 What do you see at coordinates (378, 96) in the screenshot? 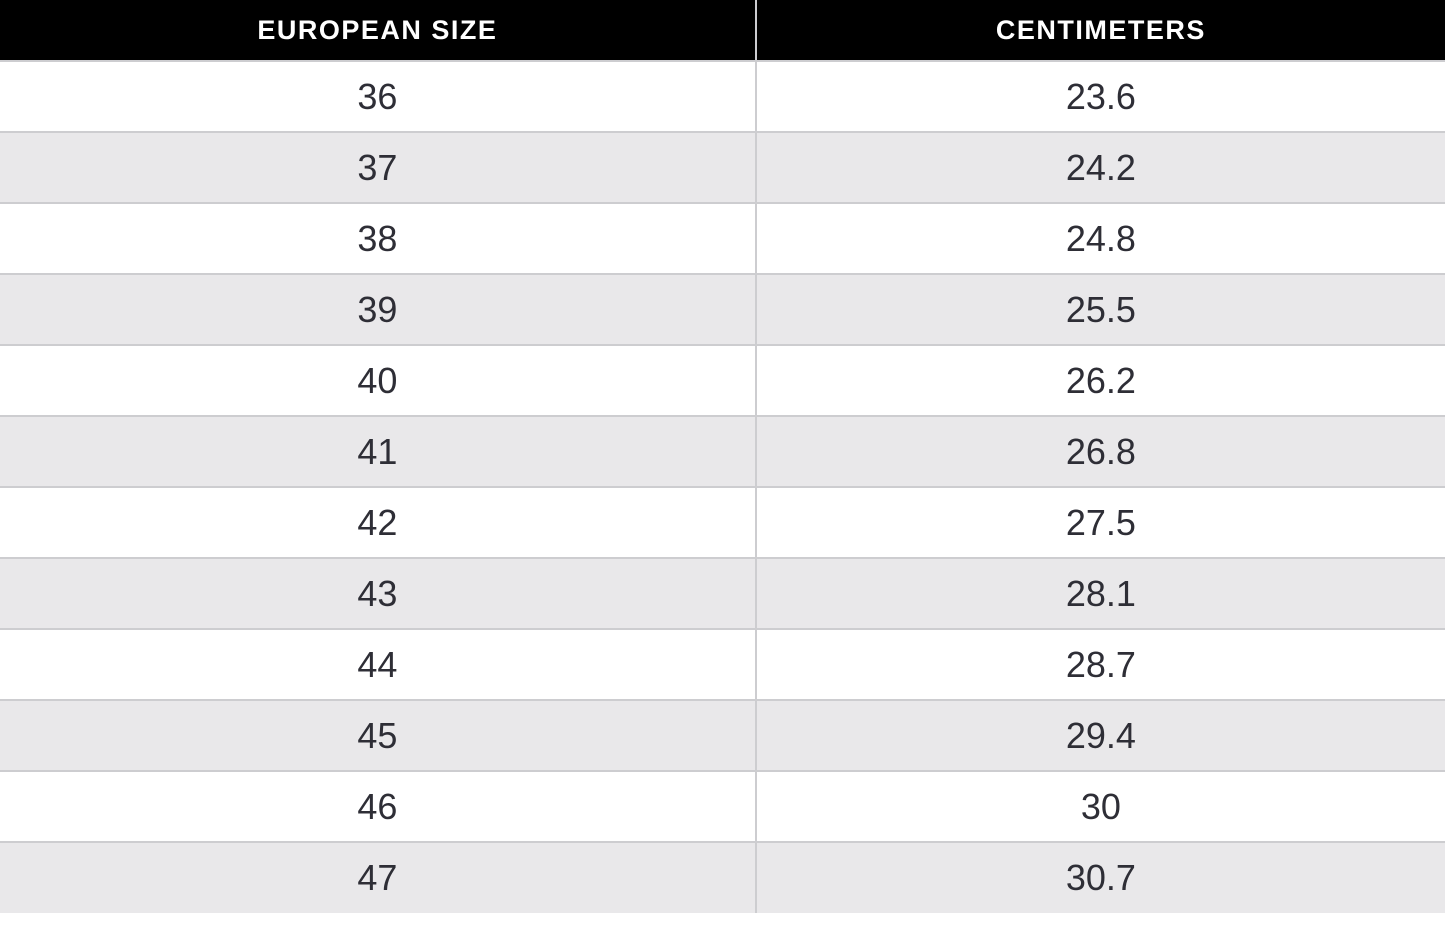
I see `size-cell: 36` at bounding box center [378, 96].